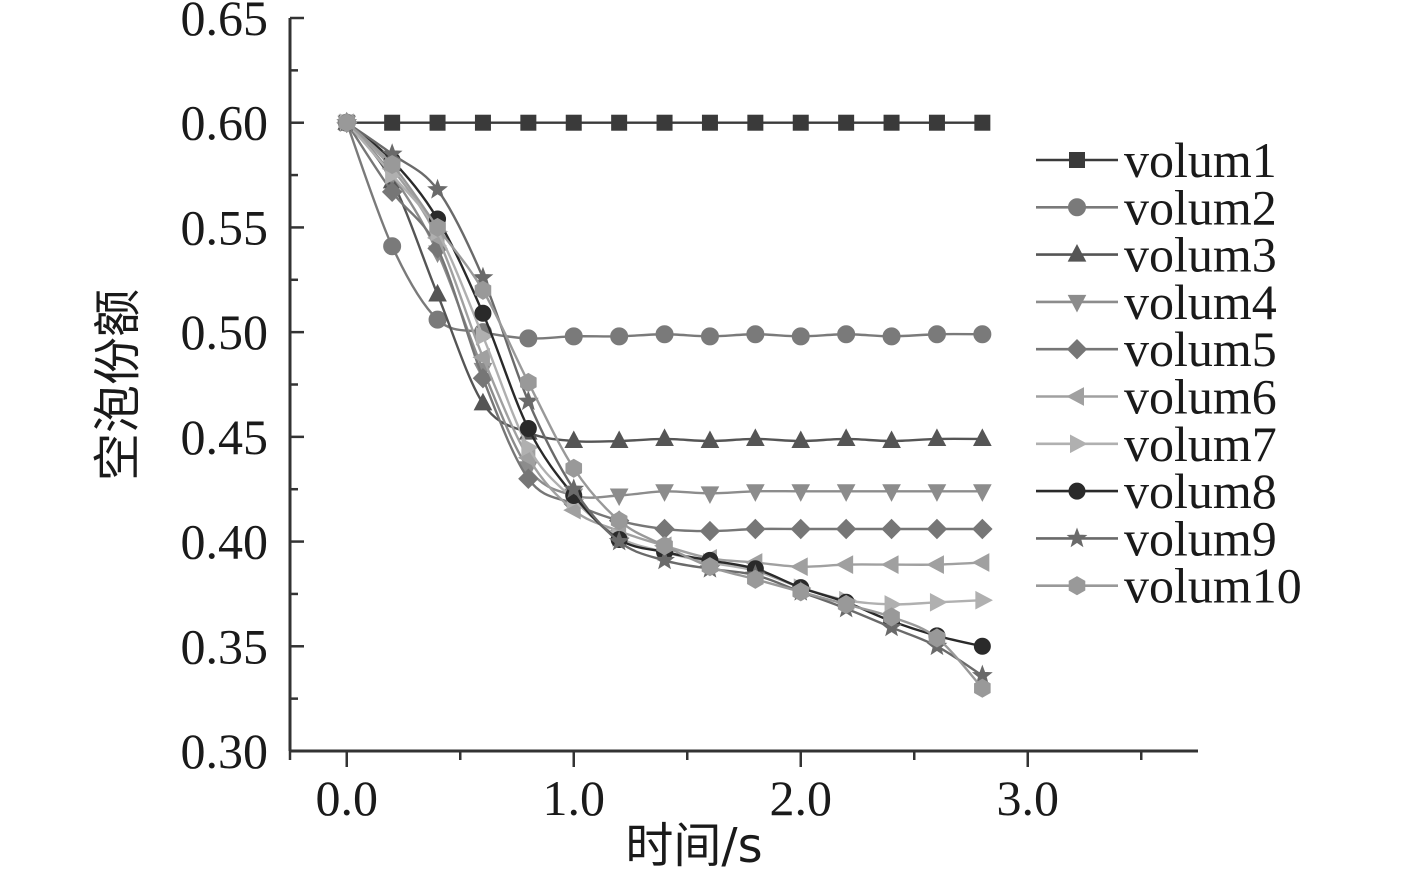 This screenshot has height=869, width=1417. I want to click on legend-item: volum6, so click(1156, 397).